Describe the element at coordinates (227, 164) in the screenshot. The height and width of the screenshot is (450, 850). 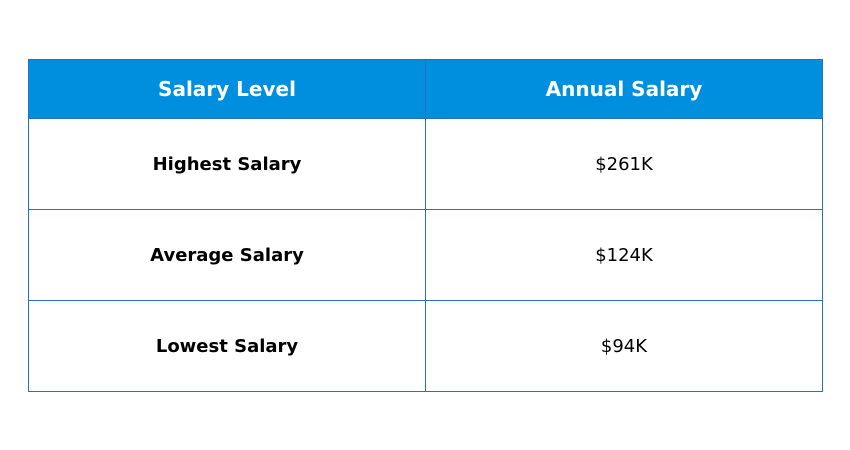
I see `salary-level-cell: Highest Salary` at that location.